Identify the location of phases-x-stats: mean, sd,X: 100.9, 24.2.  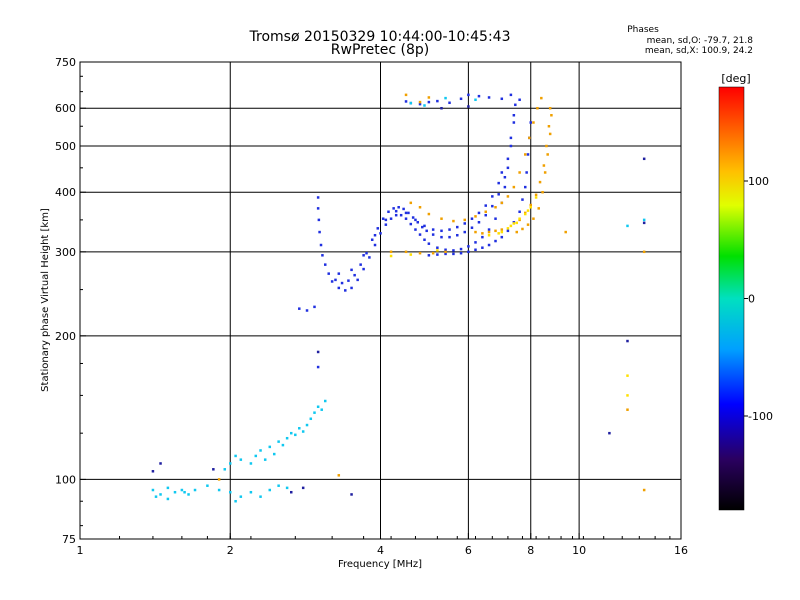
(699, 51).